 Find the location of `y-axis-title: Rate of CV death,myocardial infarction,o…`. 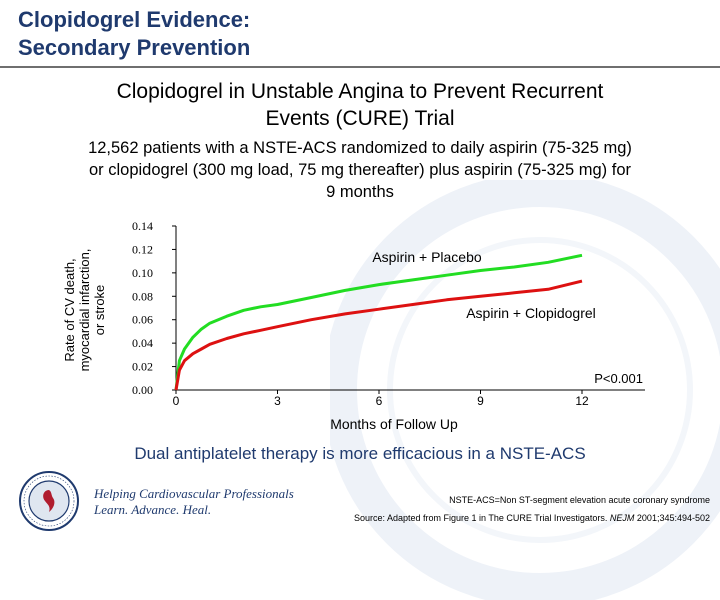

y-axis-title: Rate of CV death,myocardial infarction,o… is located at coordinates (84, 310).